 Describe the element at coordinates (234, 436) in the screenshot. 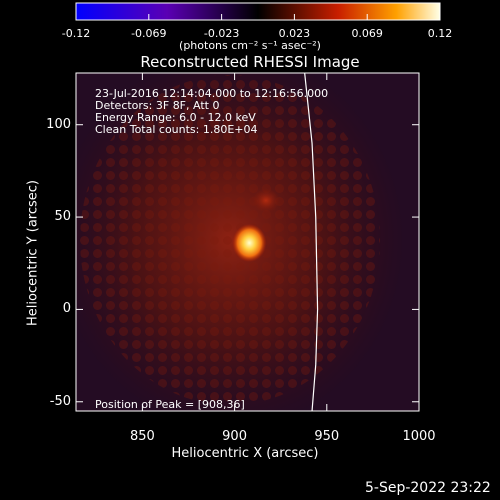

I see `x-tick-label: 900` at that location.